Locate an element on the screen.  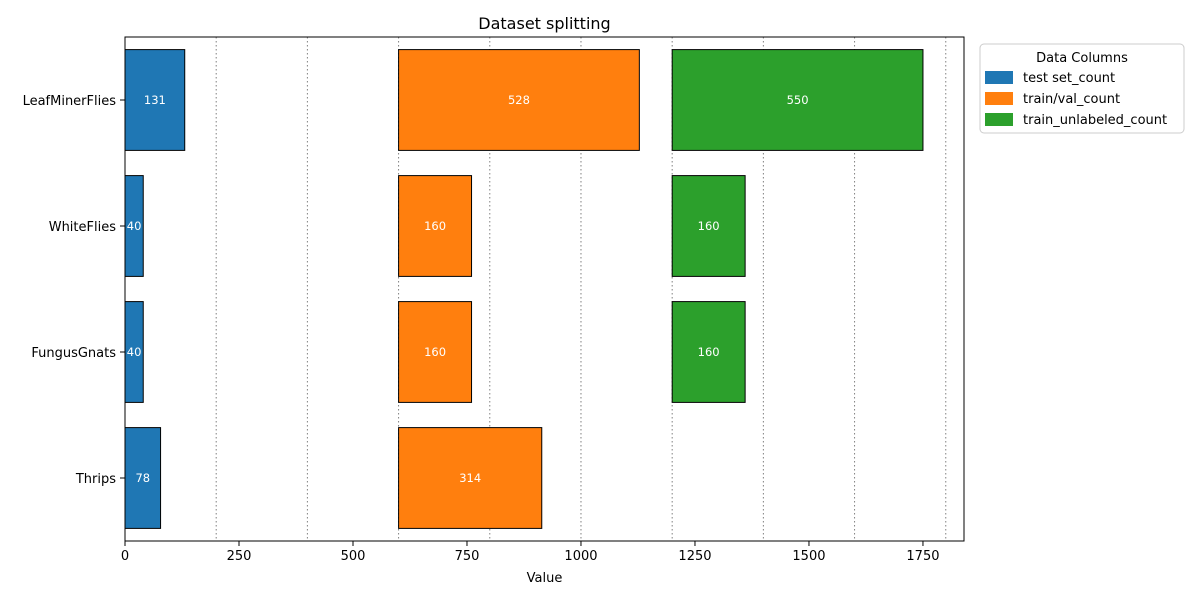
legend-label: train_unlabeled_count is located at coordinates (1095, 120).